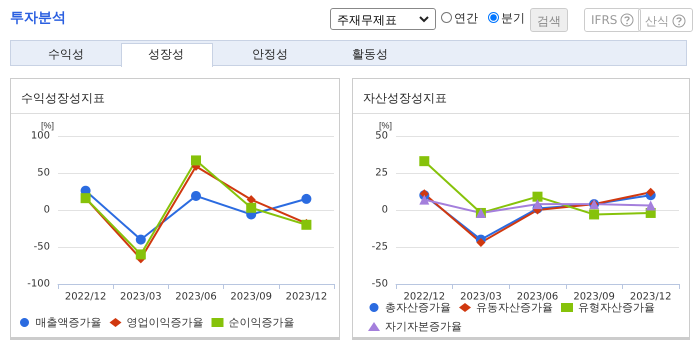 The height and width of the screenshot is (342, 697). What do you see at coordinates (261, 322) in the screenshot?
I see `legend-label: 순이익증가율` at bounding box center [261, 322].